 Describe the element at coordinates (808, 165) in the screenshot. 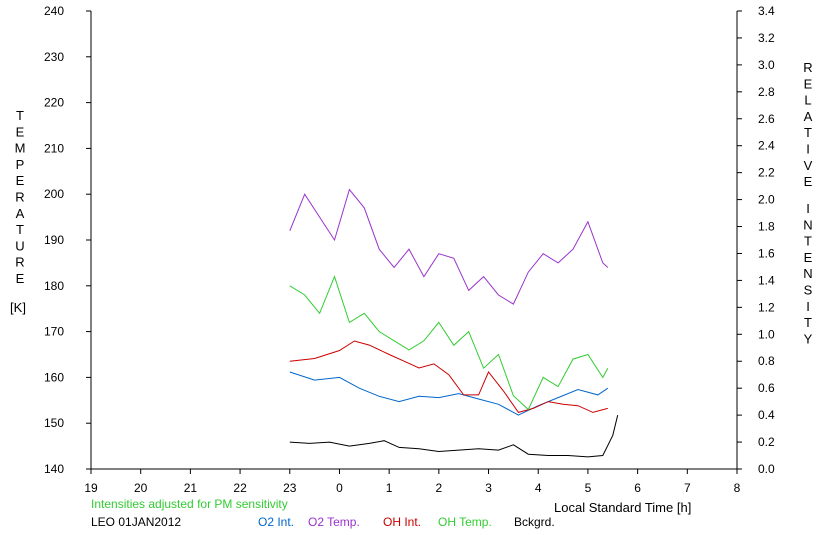

I see `right-title-letter: V` at that location.